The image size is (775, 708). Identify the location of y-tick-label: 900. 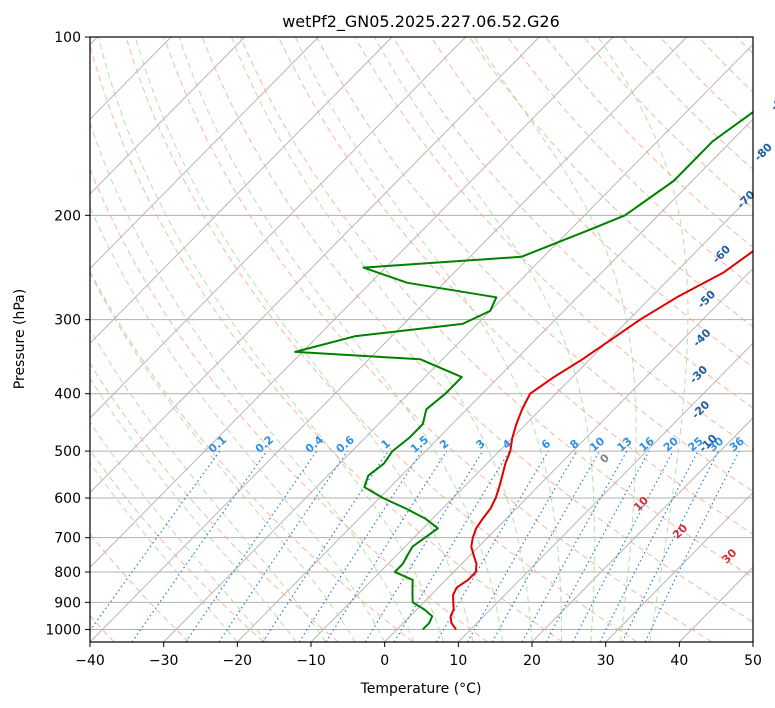
(67, 603).